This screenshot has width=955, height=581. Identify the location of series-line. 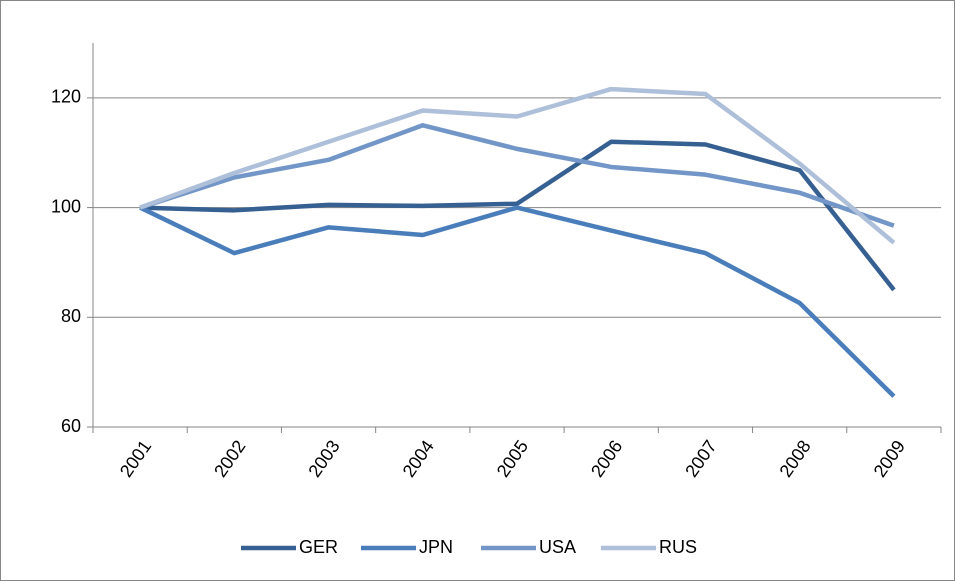
(517, 175).